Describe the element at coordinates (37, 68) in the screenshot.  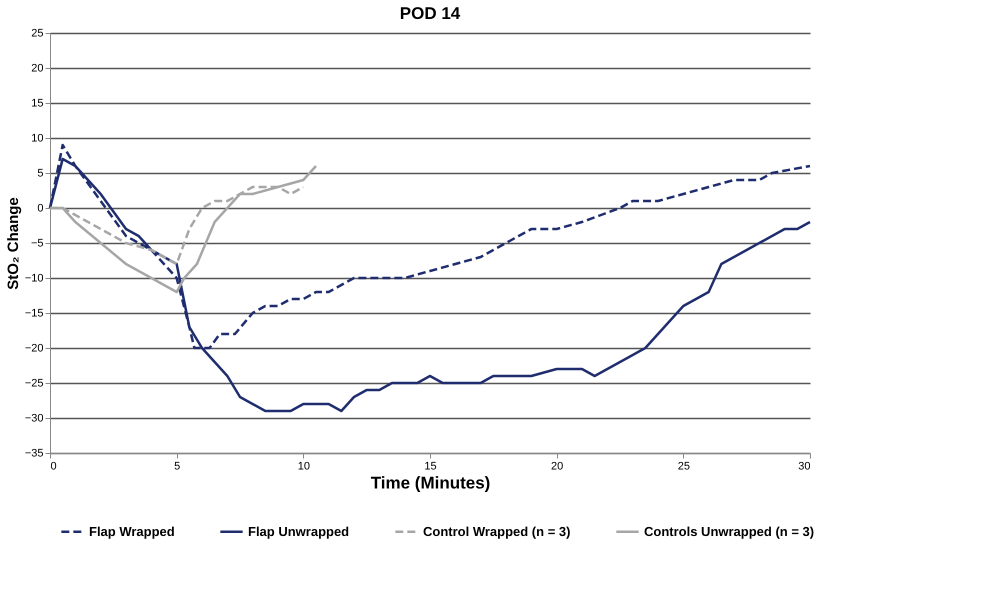
I see `y-tick-label: 20` at that location.